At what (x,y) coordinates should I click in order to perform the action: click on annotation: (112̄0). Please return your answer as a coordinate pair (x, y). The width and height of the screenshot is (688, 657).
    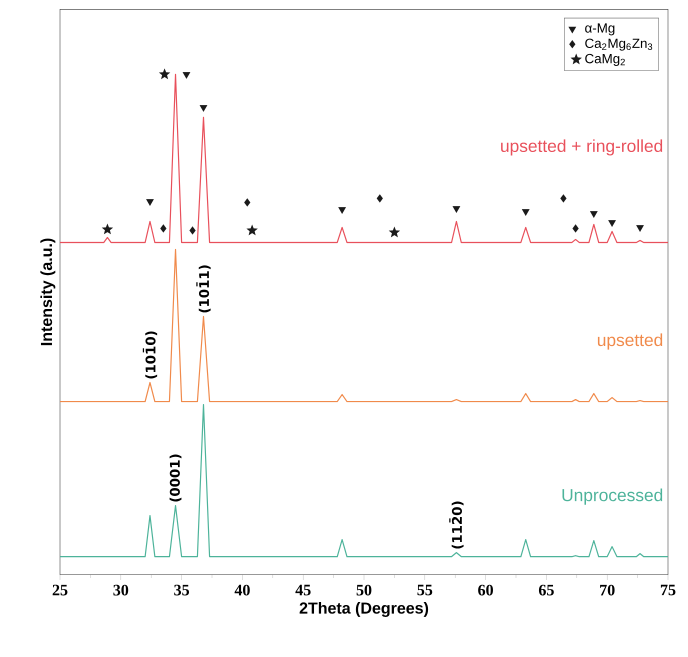
    Looking at the image, I should click on (456, 525).